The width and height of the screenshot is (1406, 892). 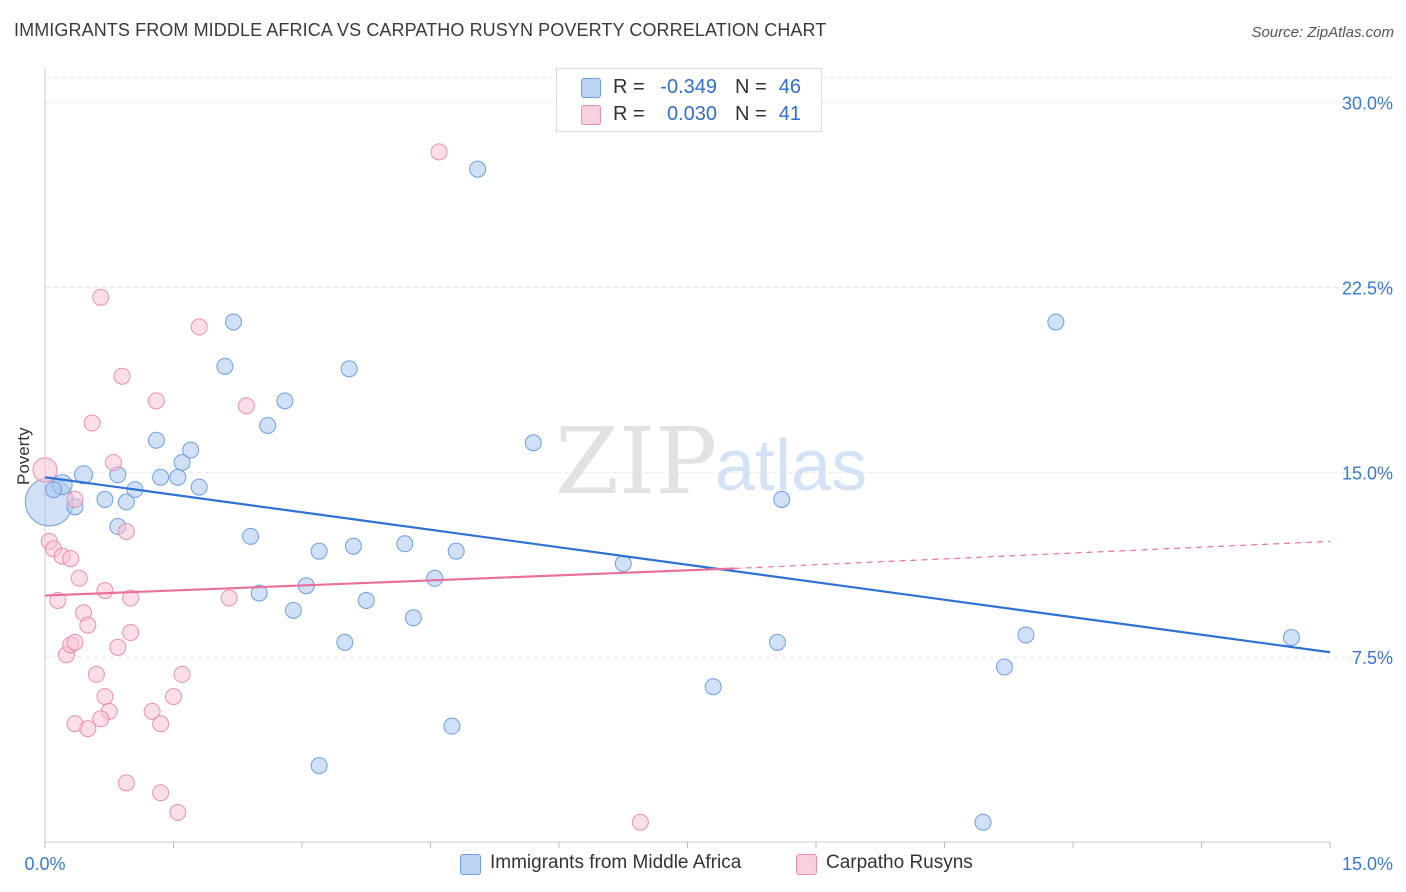 I want to click on watermark: ZIP atlas, so click(x=711, y=461).